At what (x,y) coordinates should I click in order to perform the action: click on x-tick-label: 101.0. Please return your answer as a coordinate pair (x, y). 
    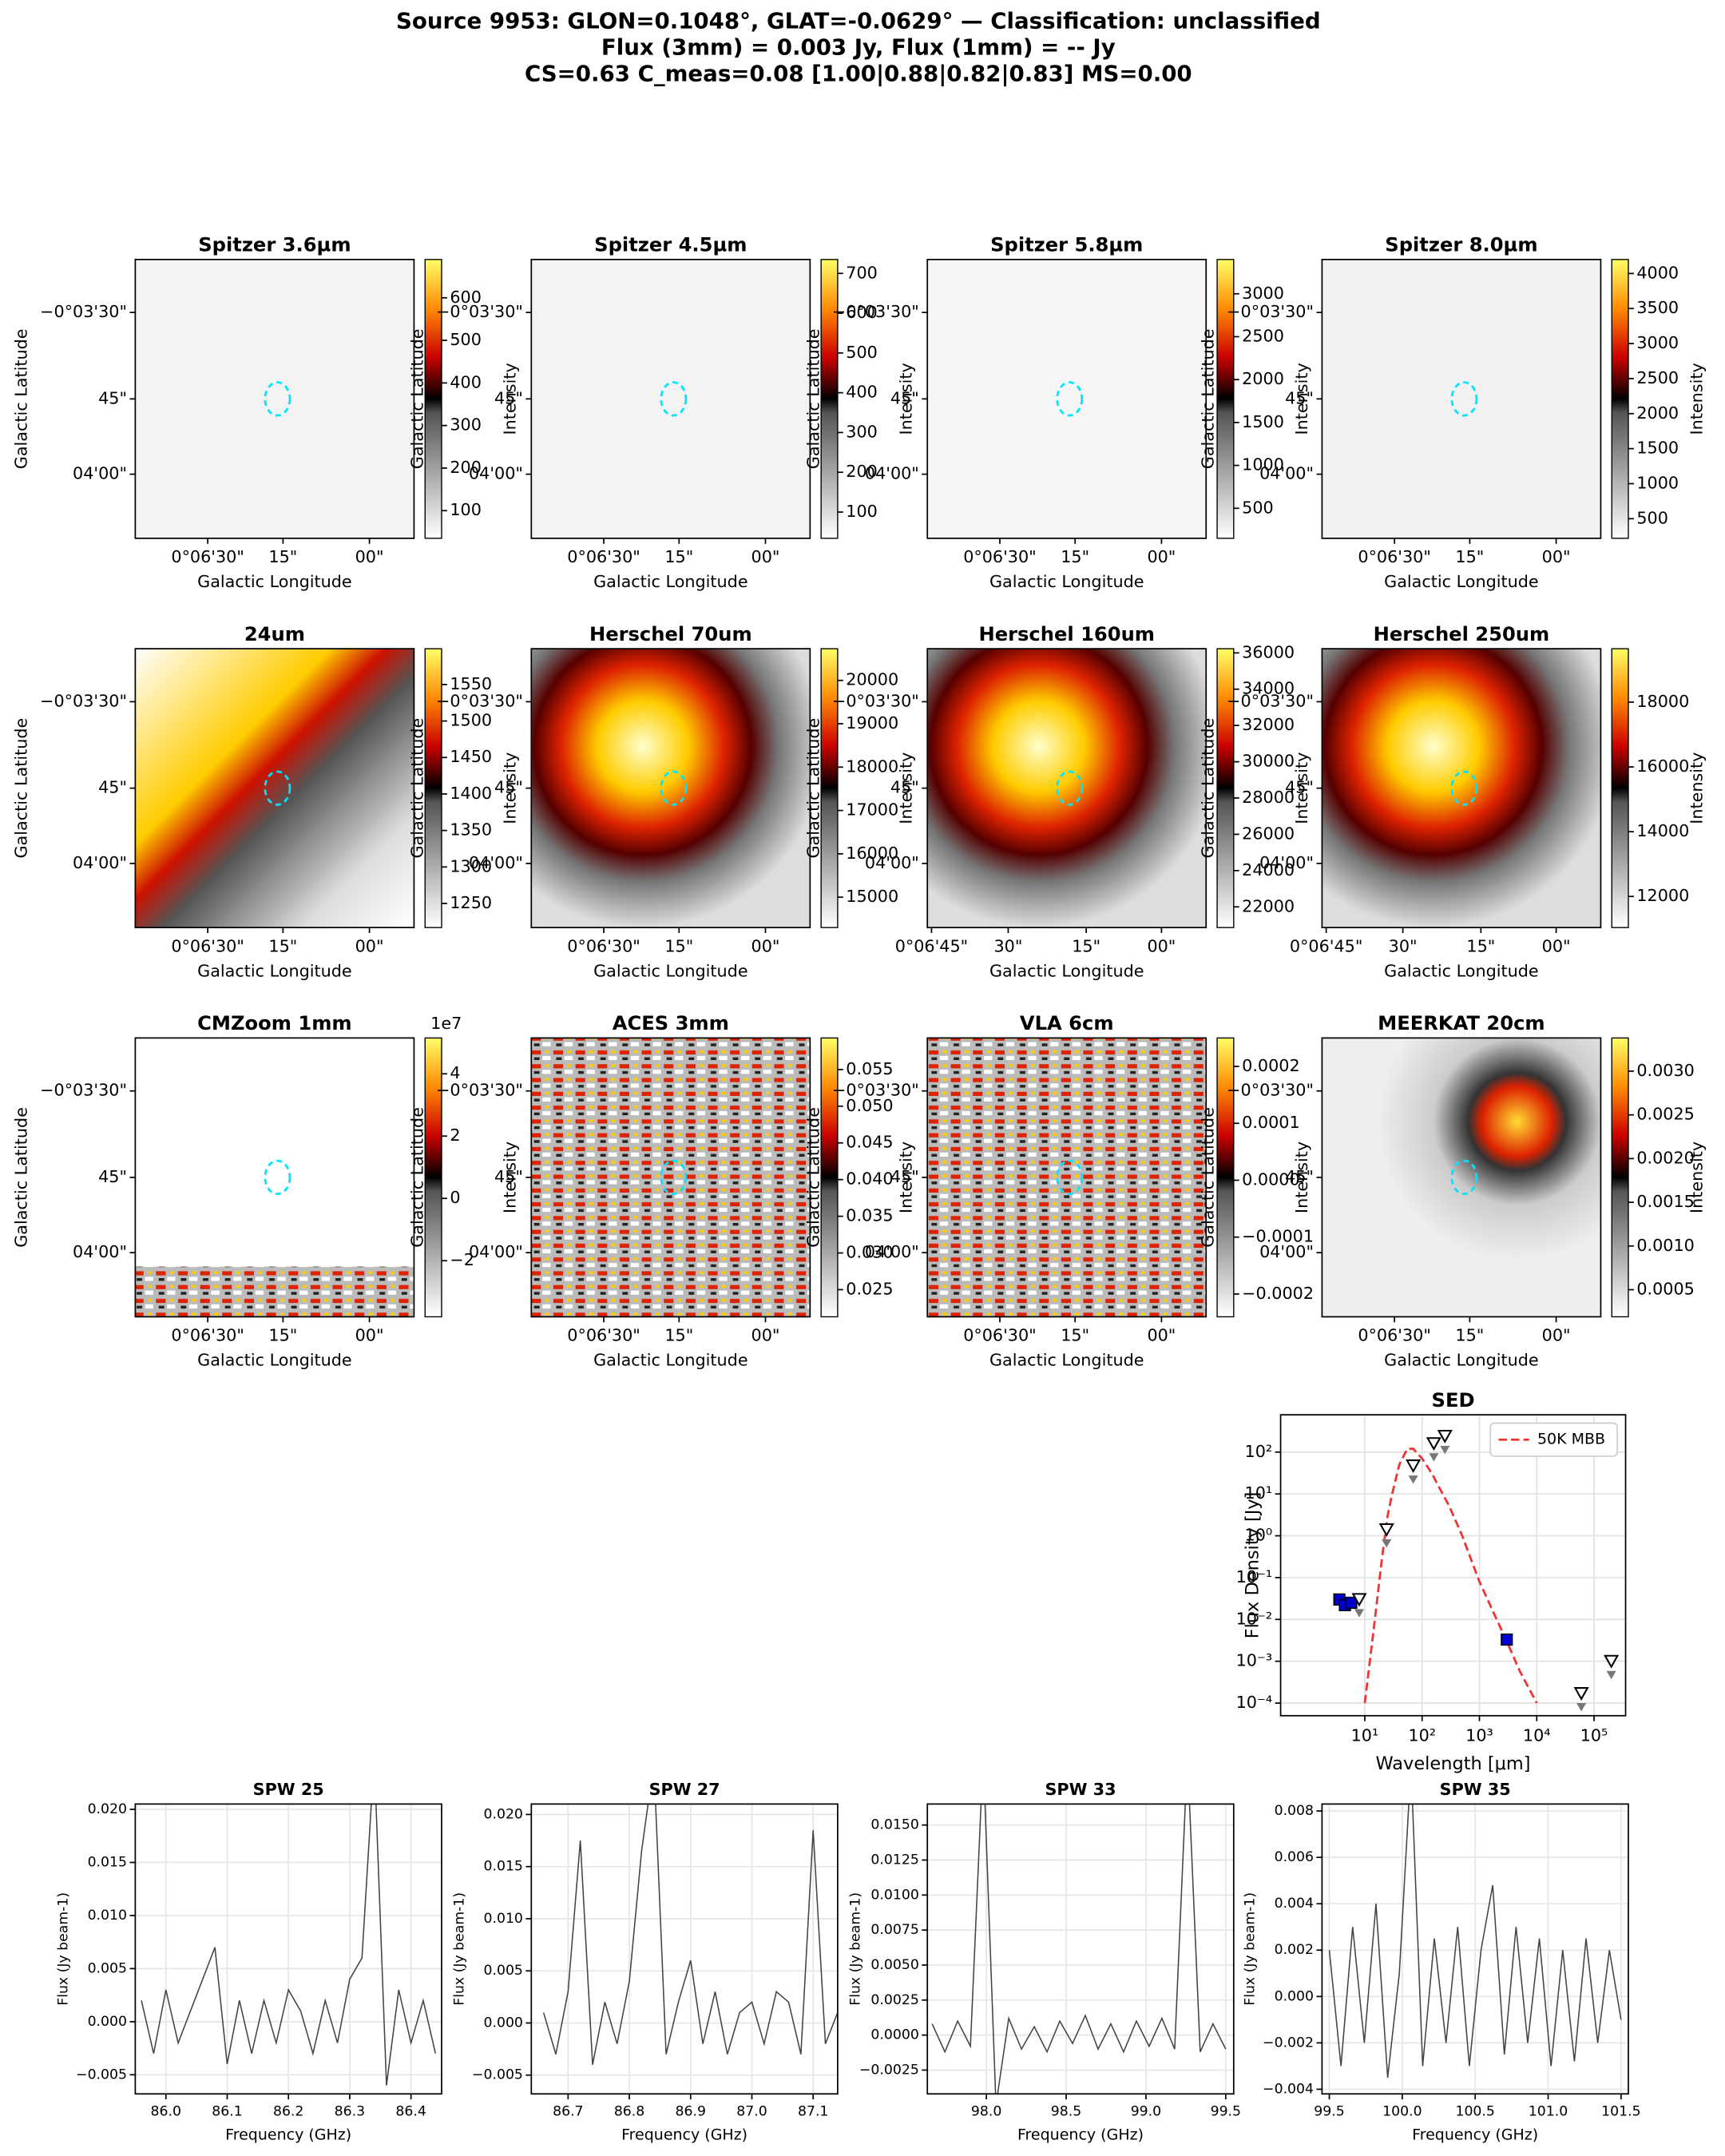
    Looking at the image, I should click on (1549, 2112).